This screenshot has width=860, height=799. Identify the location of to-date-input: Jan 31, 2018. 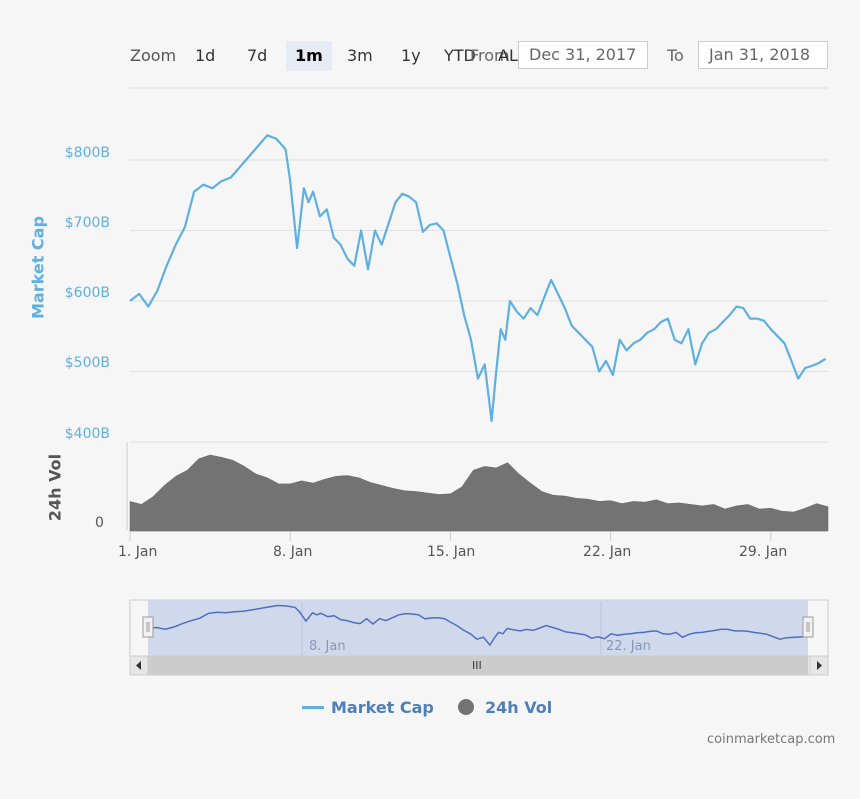
(763, 55).